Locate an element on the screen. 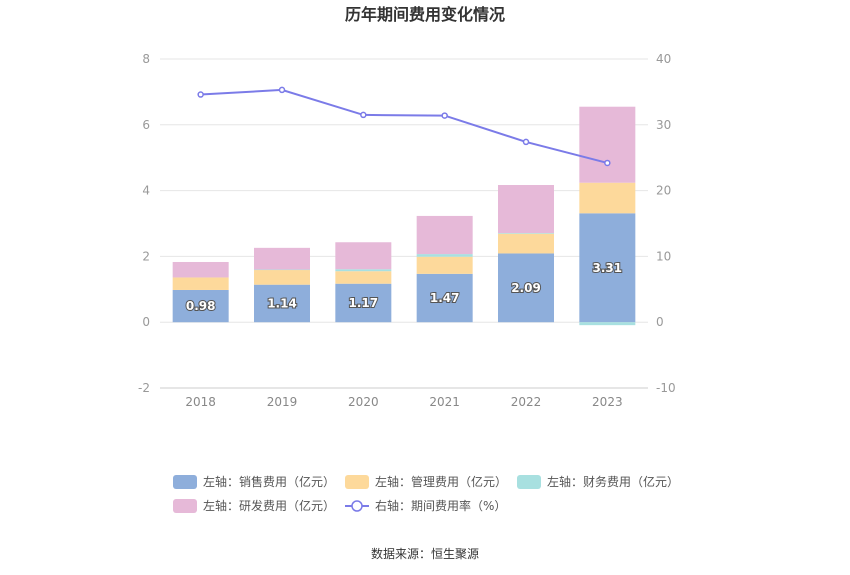 This screenshot has height=575, width=850. right-axis-tick-label: 0 is located at coordinates (660, 322).